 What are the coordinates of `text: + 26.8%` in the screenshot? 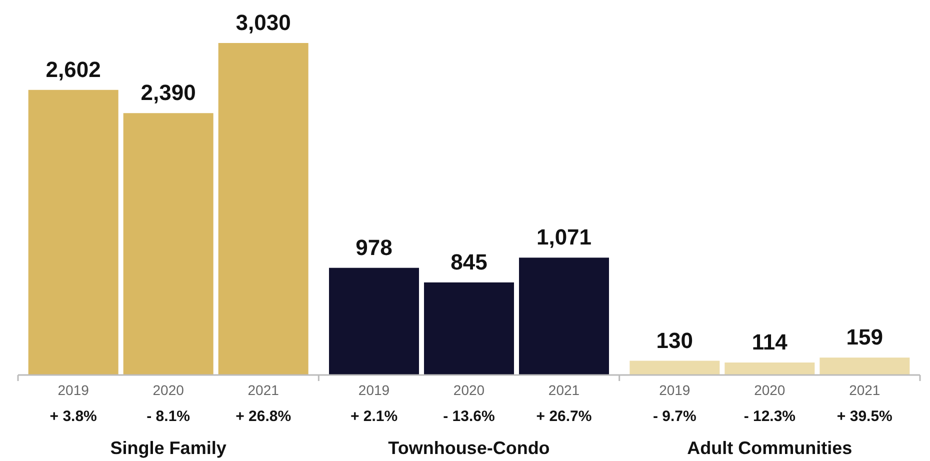 It's located at (264, 416).